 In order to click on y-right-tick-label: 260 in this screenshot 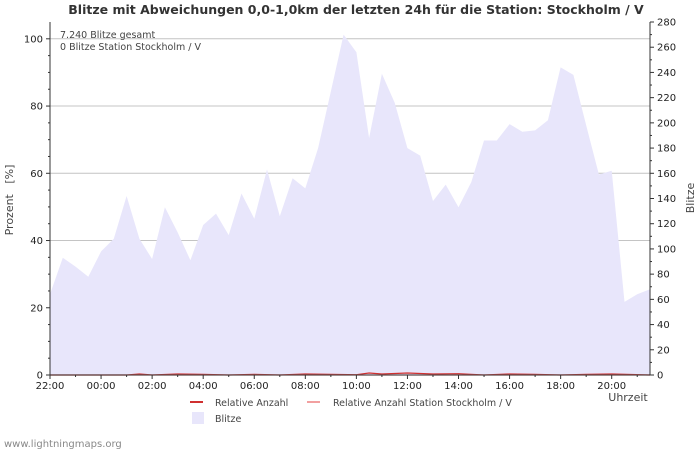, I will do `click(666, 48)`.